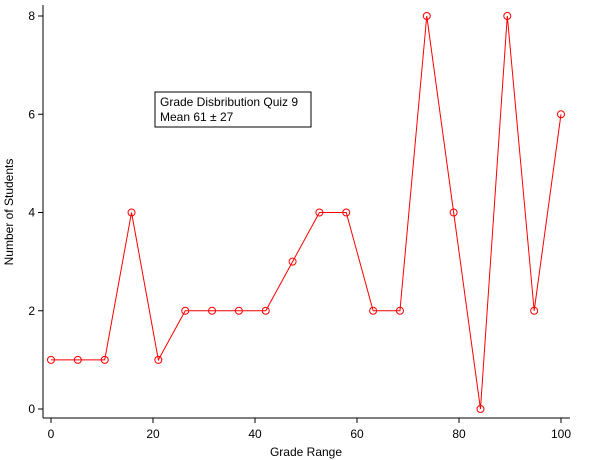  I want to click on x-tick-label: 40, so click(255, 434).